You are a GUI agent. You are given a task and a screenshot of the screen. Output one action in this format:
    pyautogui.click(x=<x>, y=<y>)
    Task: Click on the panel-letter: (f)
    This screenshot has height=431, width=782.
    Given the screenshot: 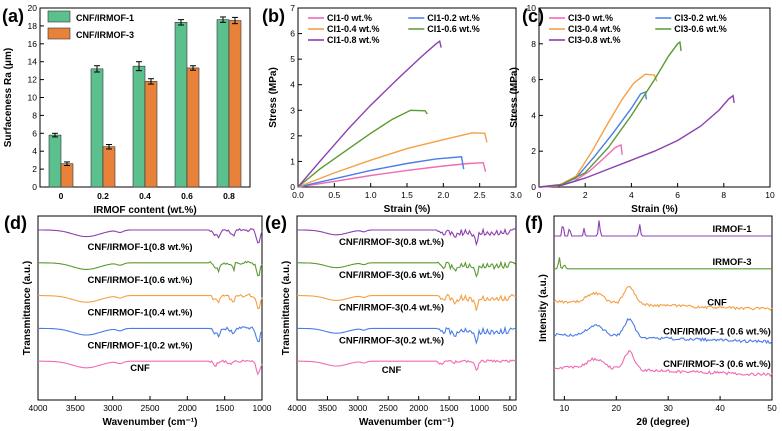 What is the action you would take?
    pyautogui.click(x=534, y=223)
    